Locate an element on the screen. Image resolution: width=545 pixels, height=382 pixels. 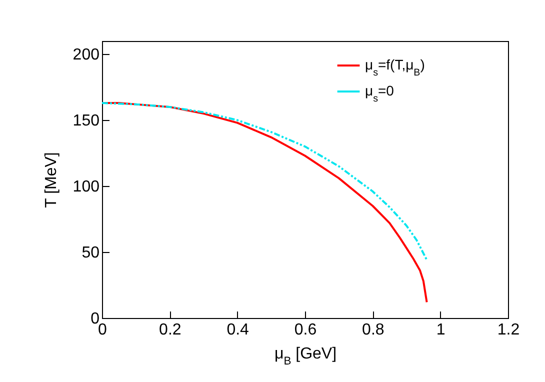
y-tick-label: 200 is located at coordinates (86, 55).